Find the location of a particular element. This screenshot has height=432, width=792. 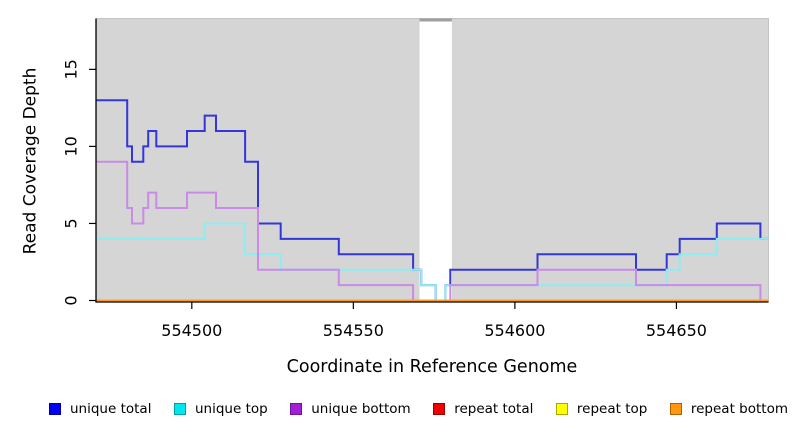

legend-item-unique-bottom: unique bottom is located at coordinates (350, 409).